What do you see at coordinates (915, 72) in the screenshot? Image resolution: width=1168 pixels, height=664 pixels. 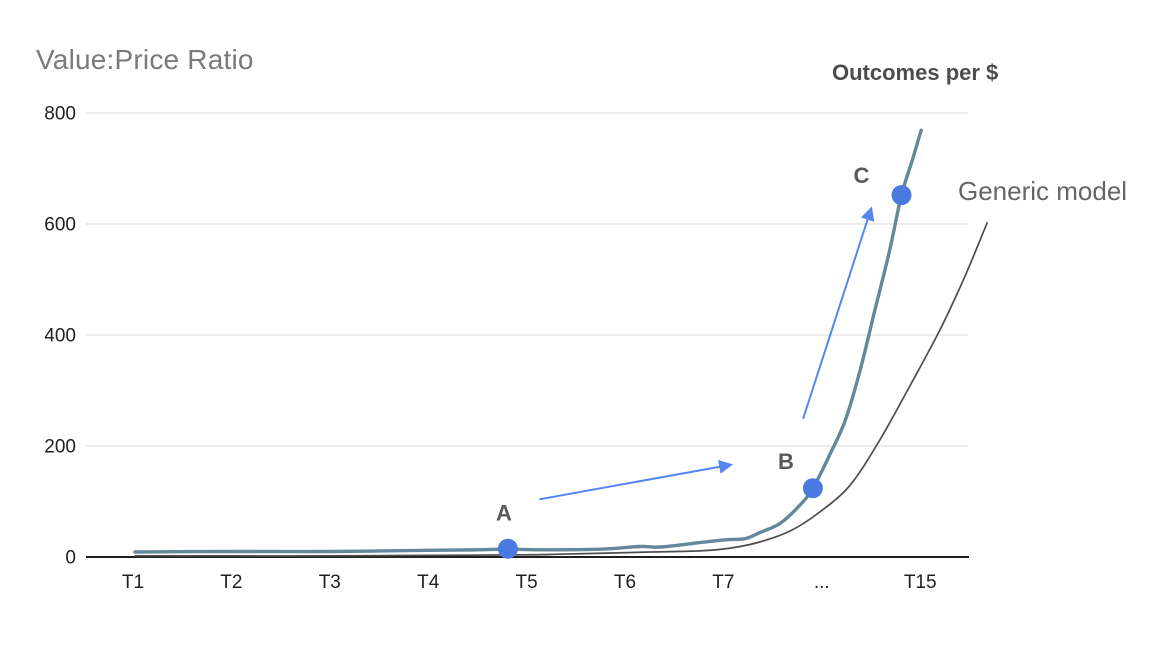 I see `series-label-outcomes-per-dollar: Outcomes per $` at bounding box center [915, 72].